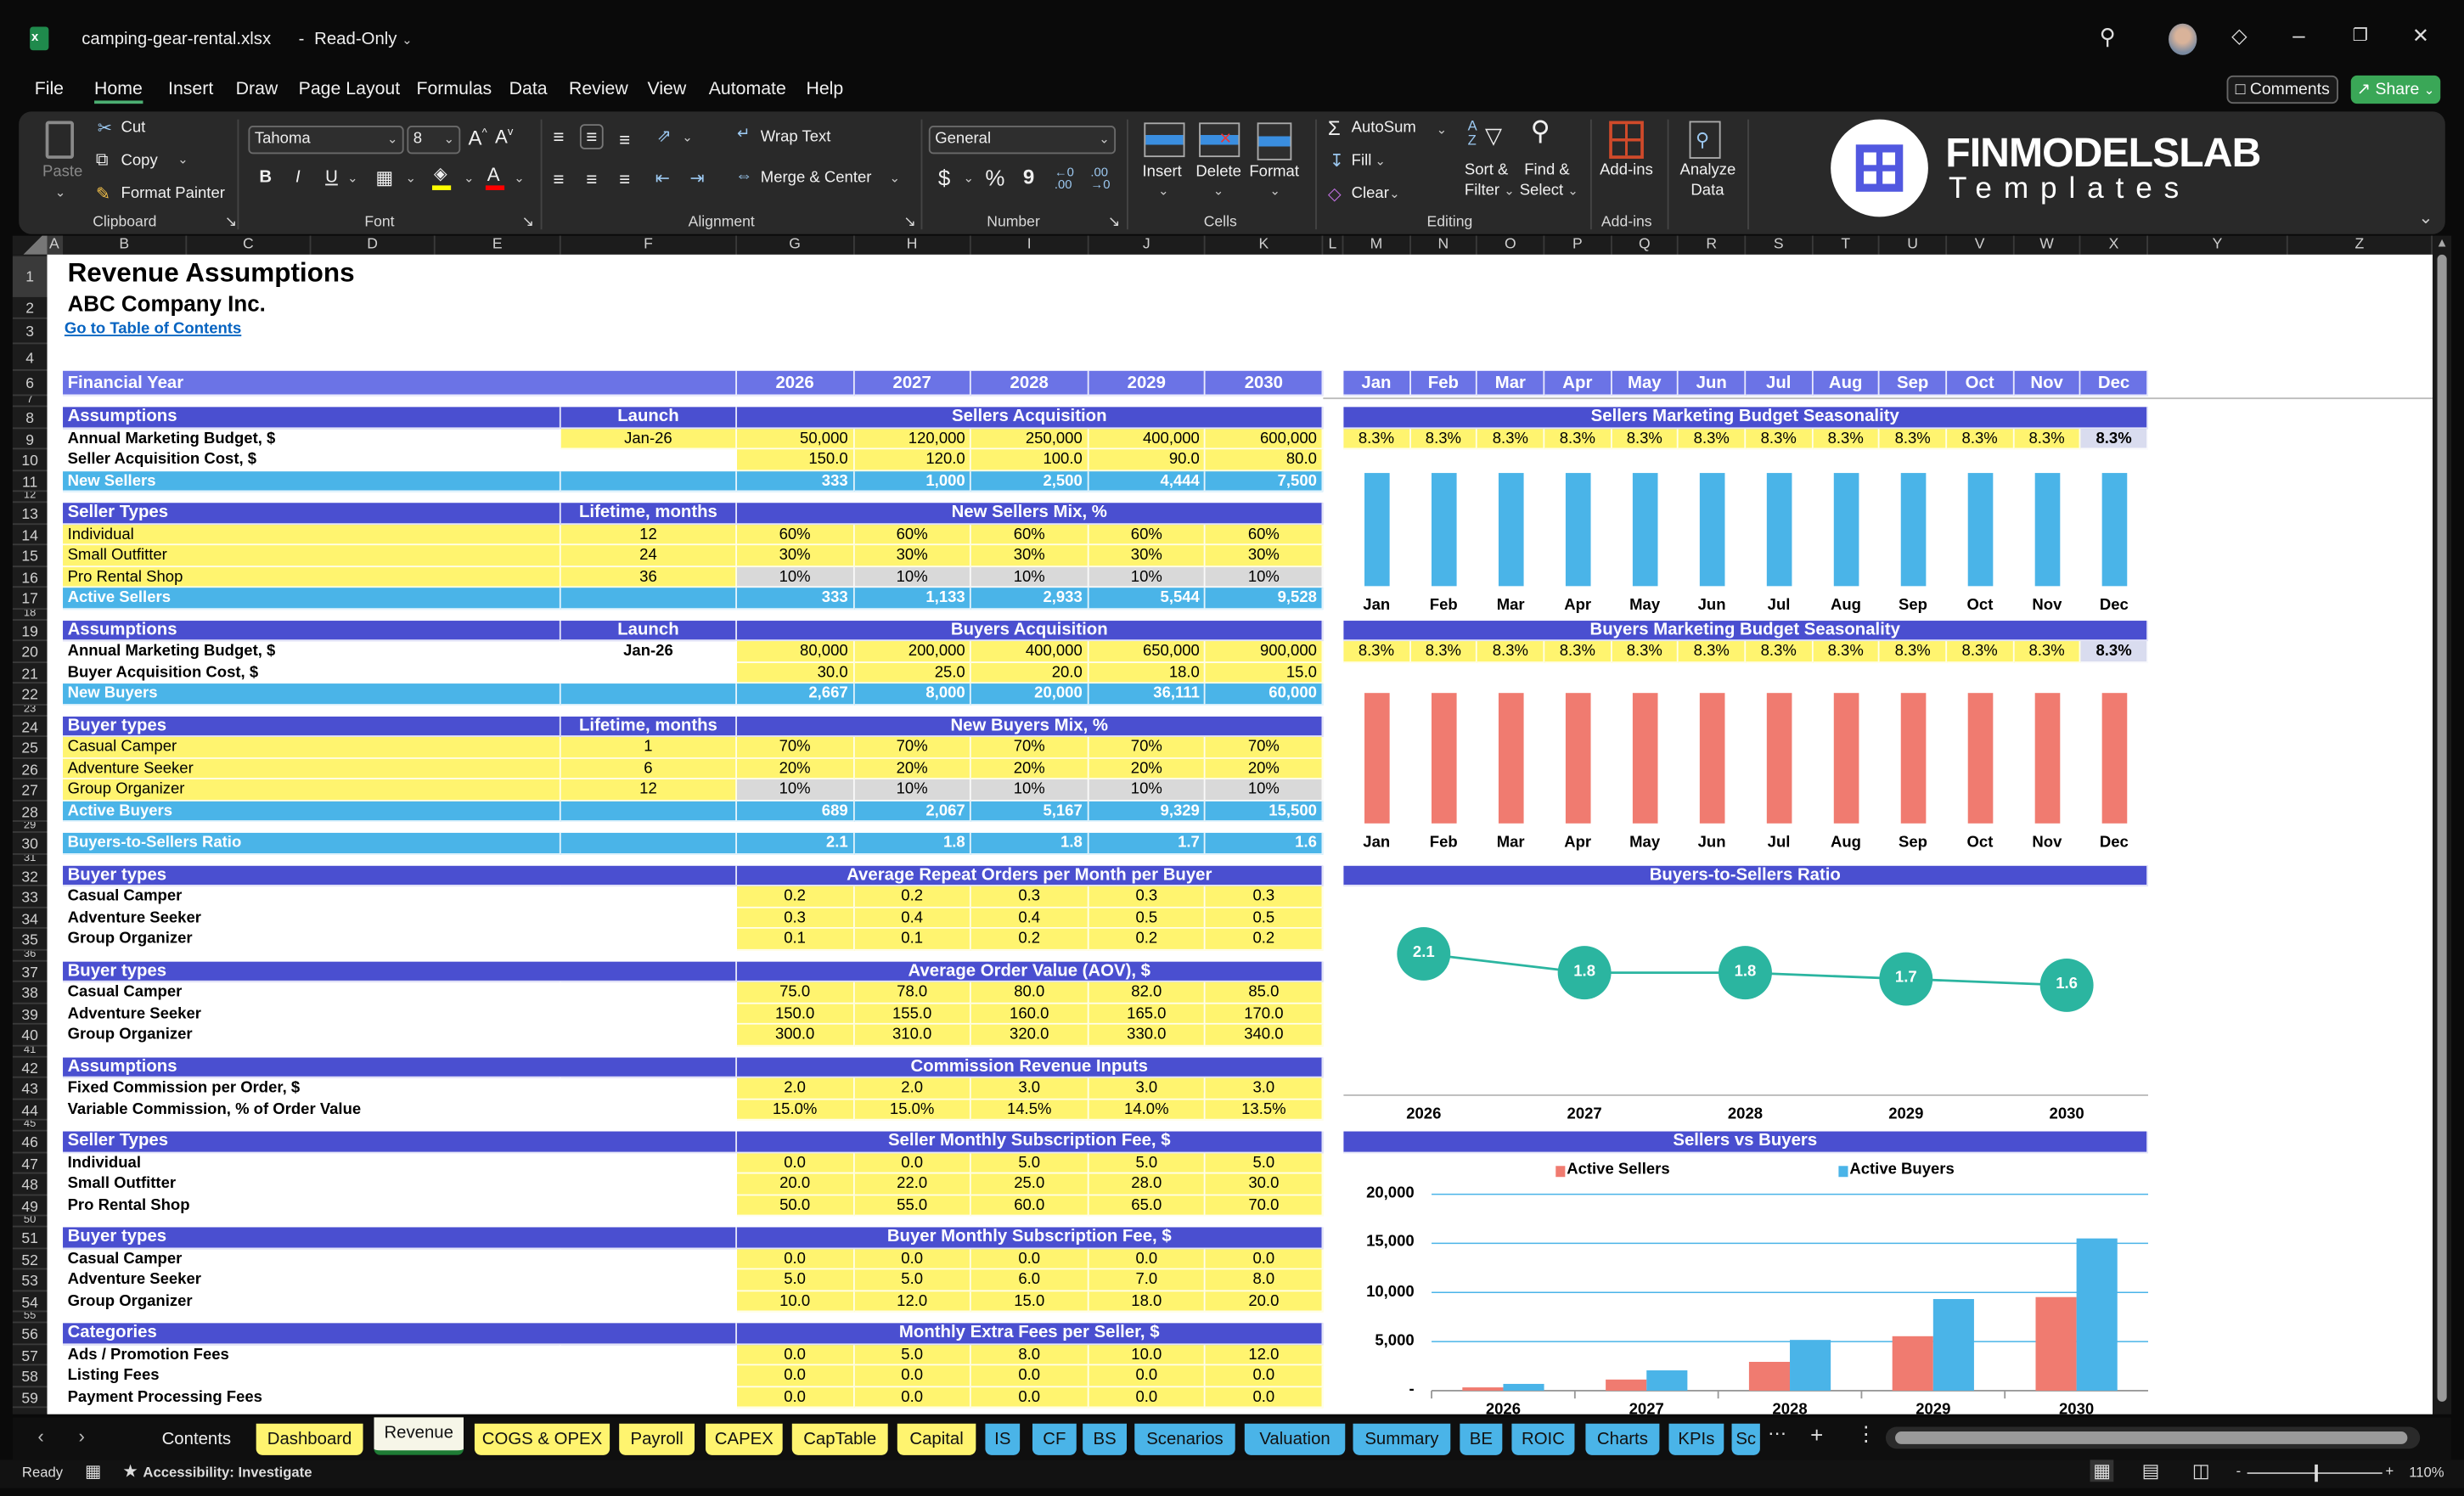 The image size is (2464, 1496). Describe the element at coordinates (1265, 1302) in the screenshot. I see `value-cell: 20.0` at that location.